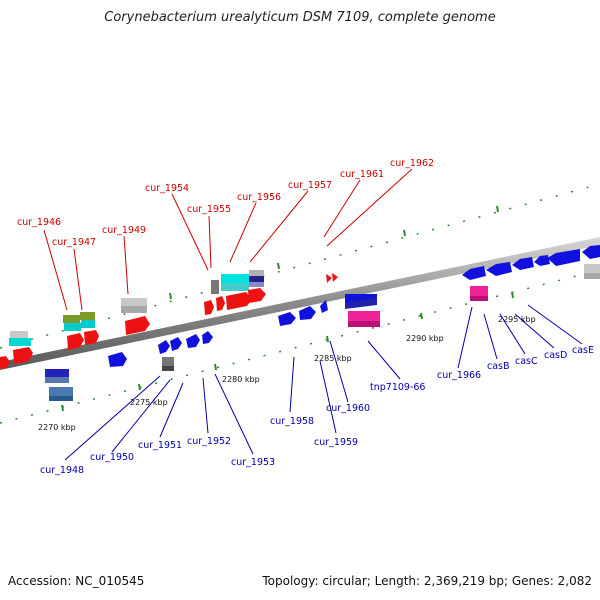 The image size is (600, 600). What do you see at coordinates (292, 421) in the screenshot?
I see `gene-label: cur_1958` at bounding box center [292, 421].